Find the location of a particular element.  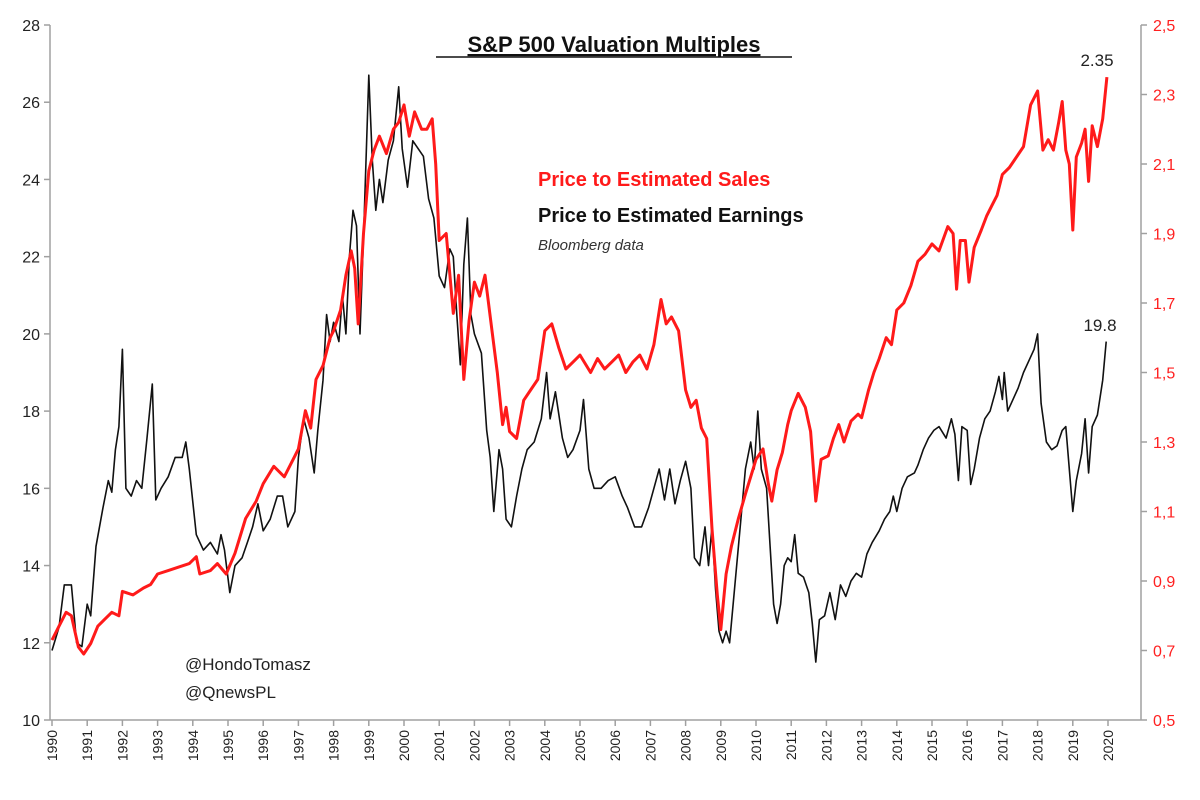

x-tick-label: 2006 is located at coordinates (615, 745).